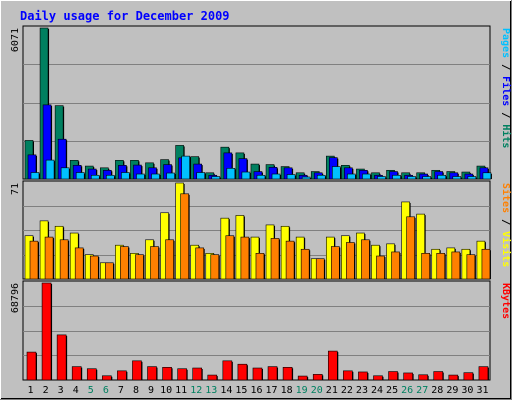 This screenshot has width=512, height=400. Describe the element at coordinates (347, 390) in the screenshot. I see `x-tick-label: 22` at that location.